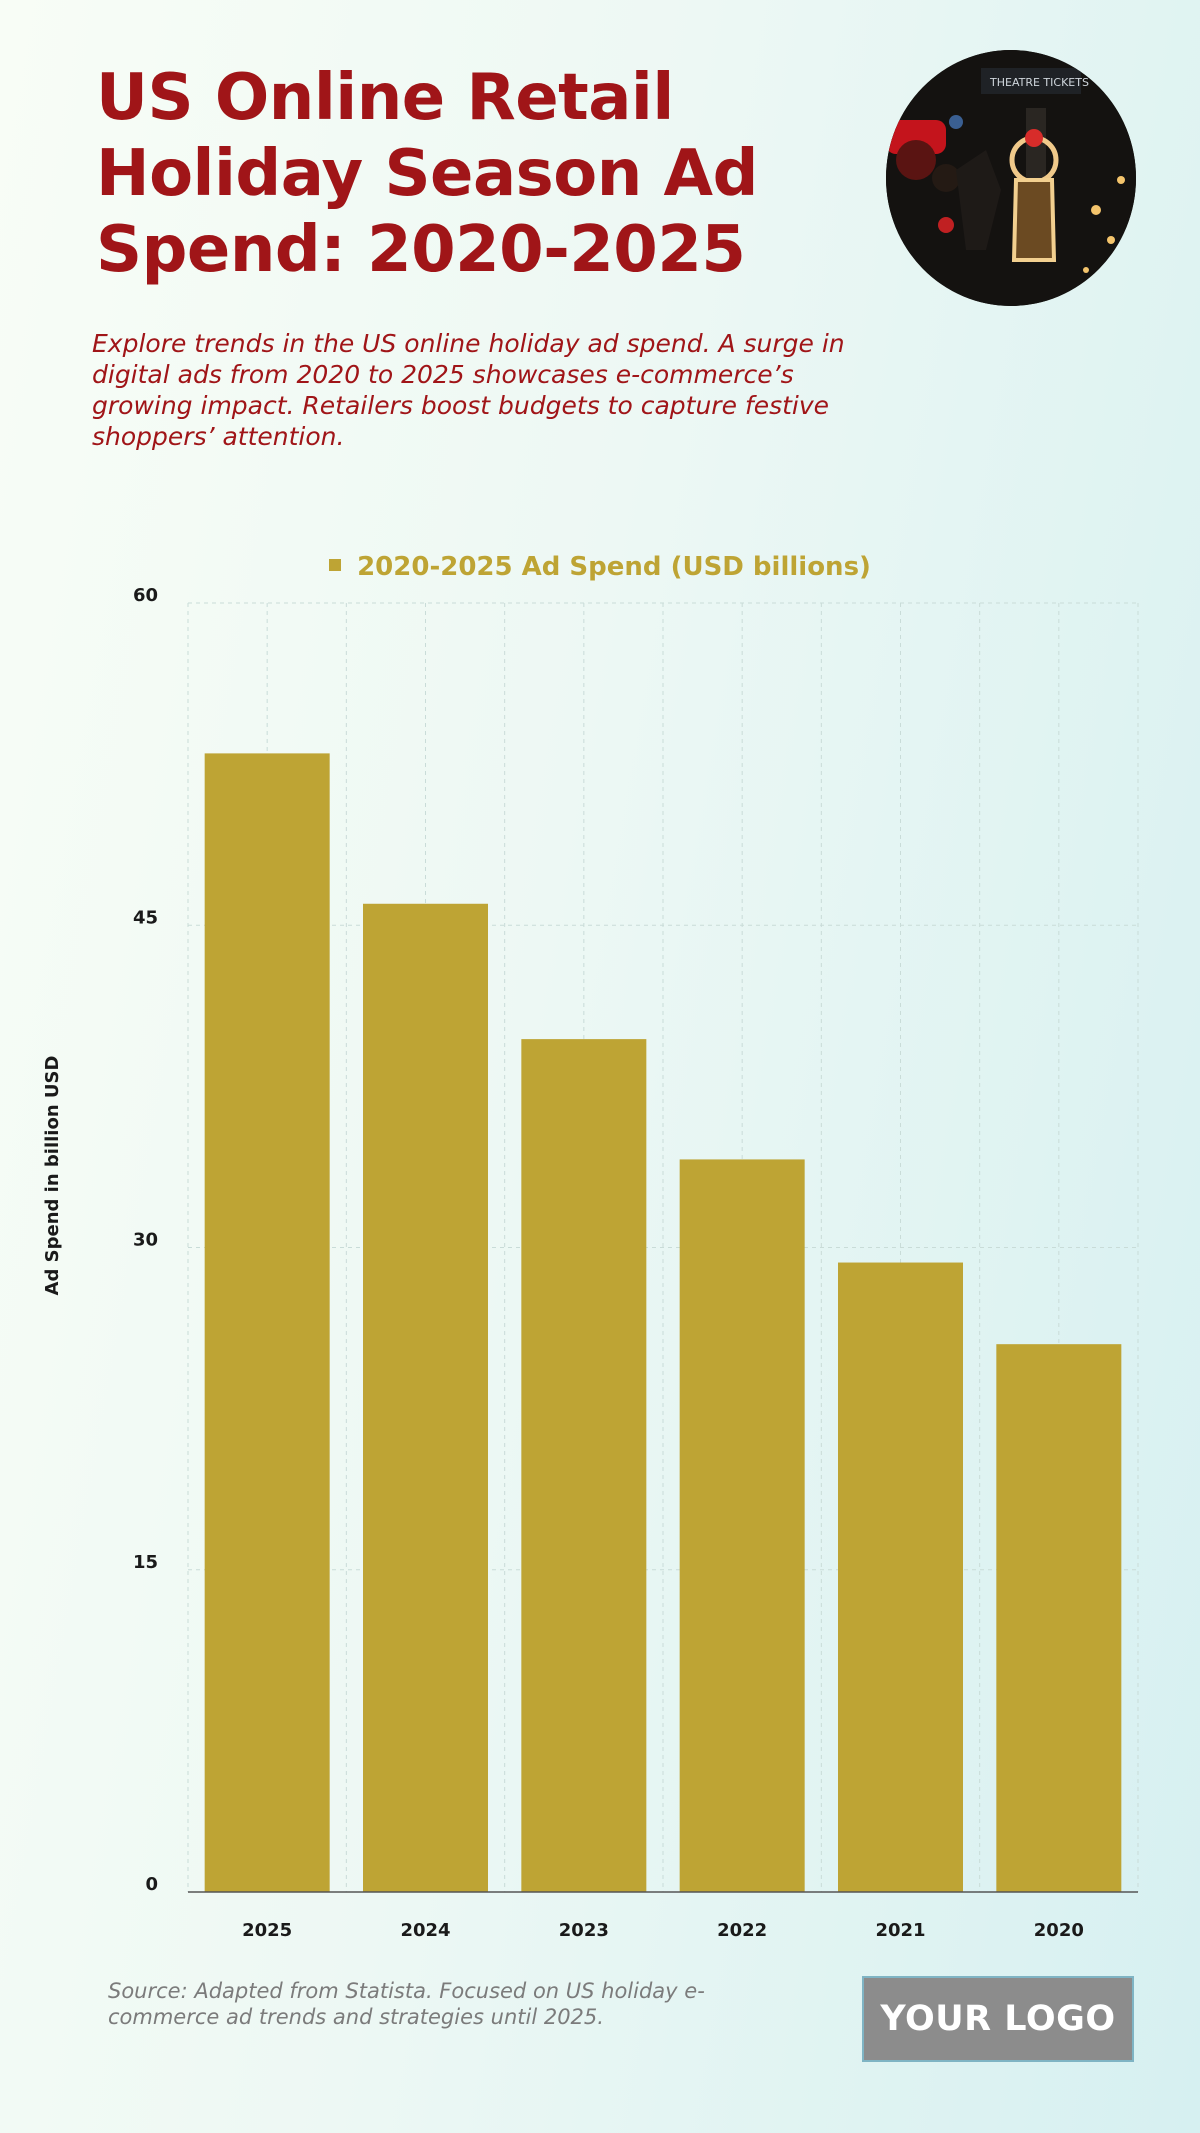 This screenshot has width=1200, height=2133. I want to click on x-tick-label: 2022, so click(742, 1930).